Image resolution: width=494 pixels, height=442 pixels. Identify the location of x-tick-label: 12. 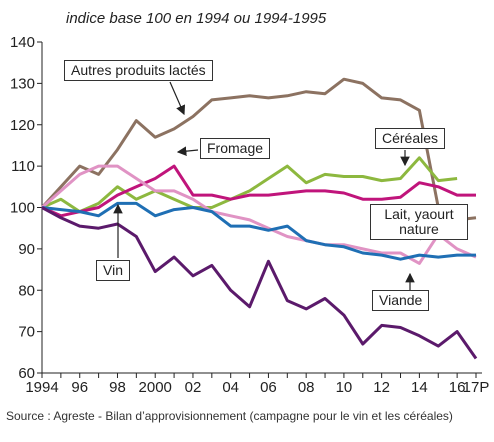
(381, 387).